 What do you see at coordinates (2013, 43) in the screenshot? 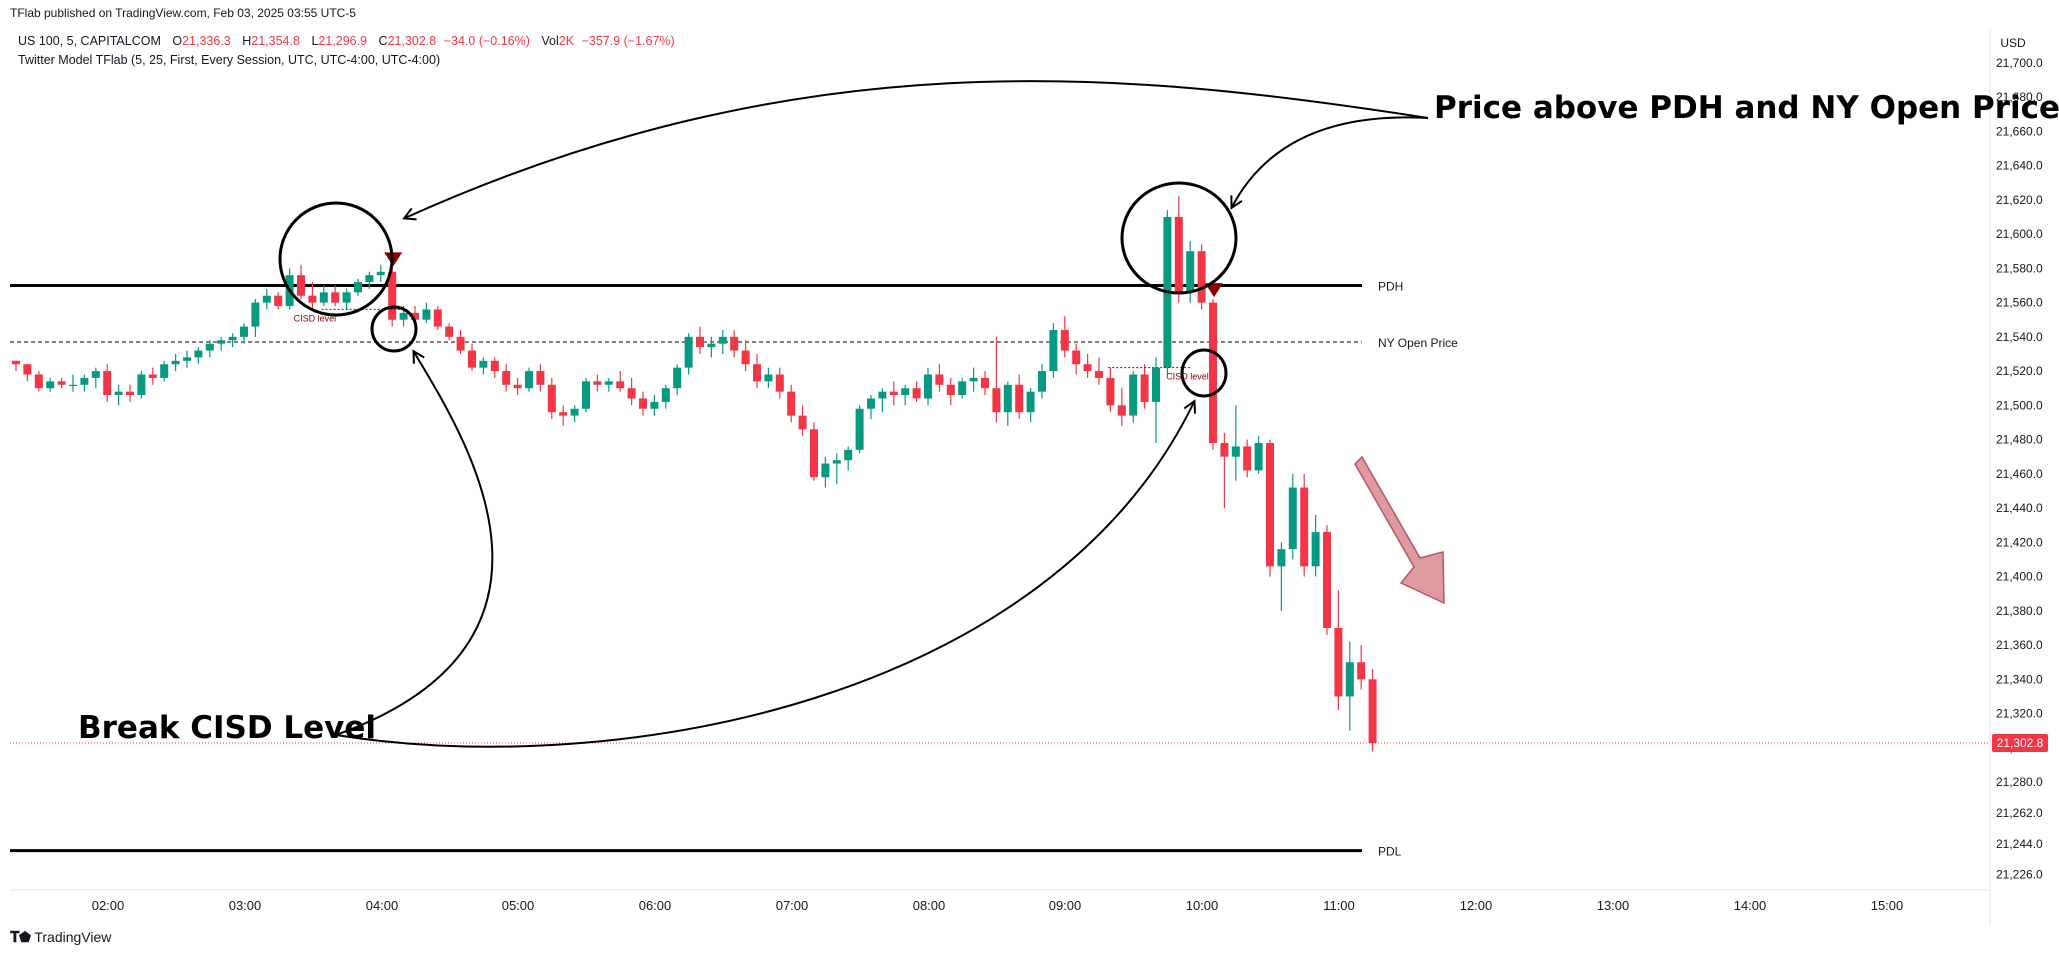
I see `currency-button: USD` at bounding box center [2013, 43].